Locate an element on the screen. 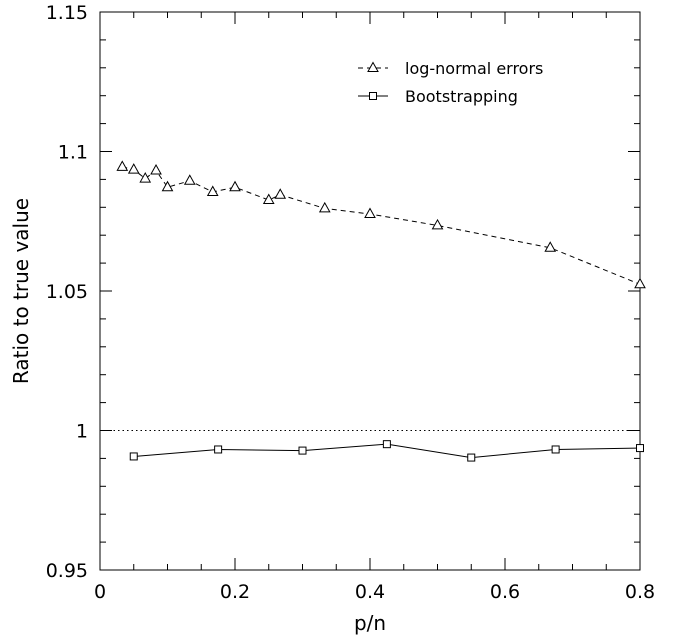 The width and height of the screenshot is (675, 639). x-tick-label: 0.6 is located at coordinates (505, 592).